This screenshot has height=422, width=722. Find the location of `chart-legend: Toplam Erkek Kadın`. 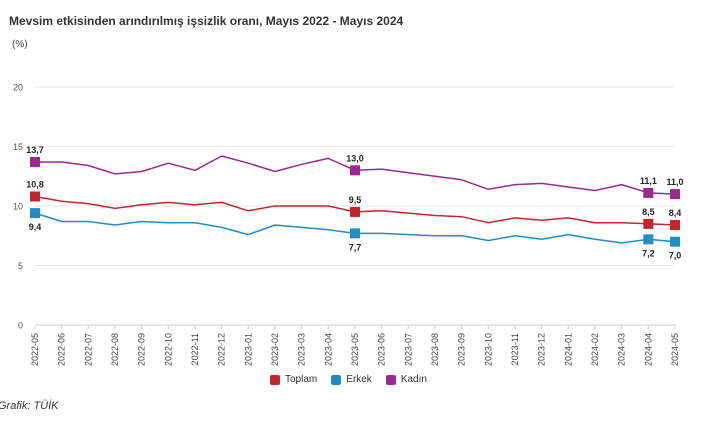

chart-legend: Toplam Erkek Kadın is located at coordinates (348, 379).